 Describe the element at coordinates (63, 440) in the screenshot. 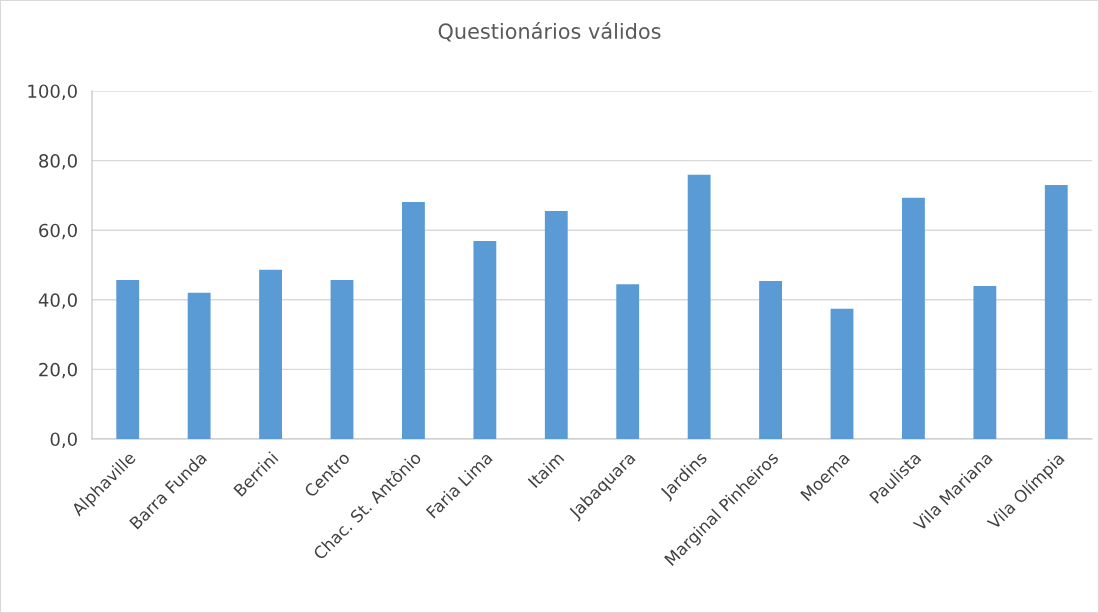

I see `y-tick-label: 0,0` at that location.